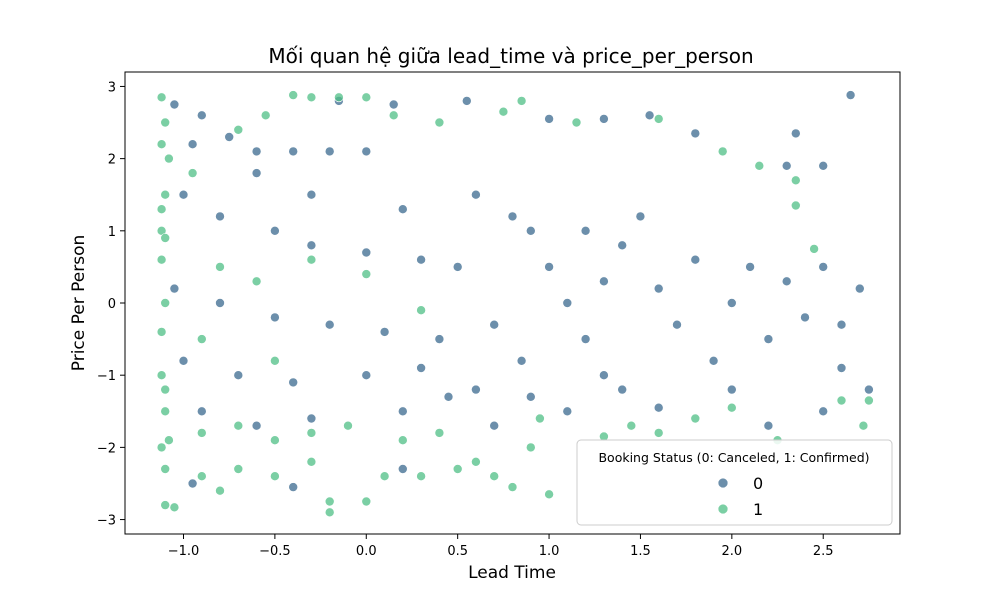  I want to click on y-tick-label: 2, so click(112, 160).